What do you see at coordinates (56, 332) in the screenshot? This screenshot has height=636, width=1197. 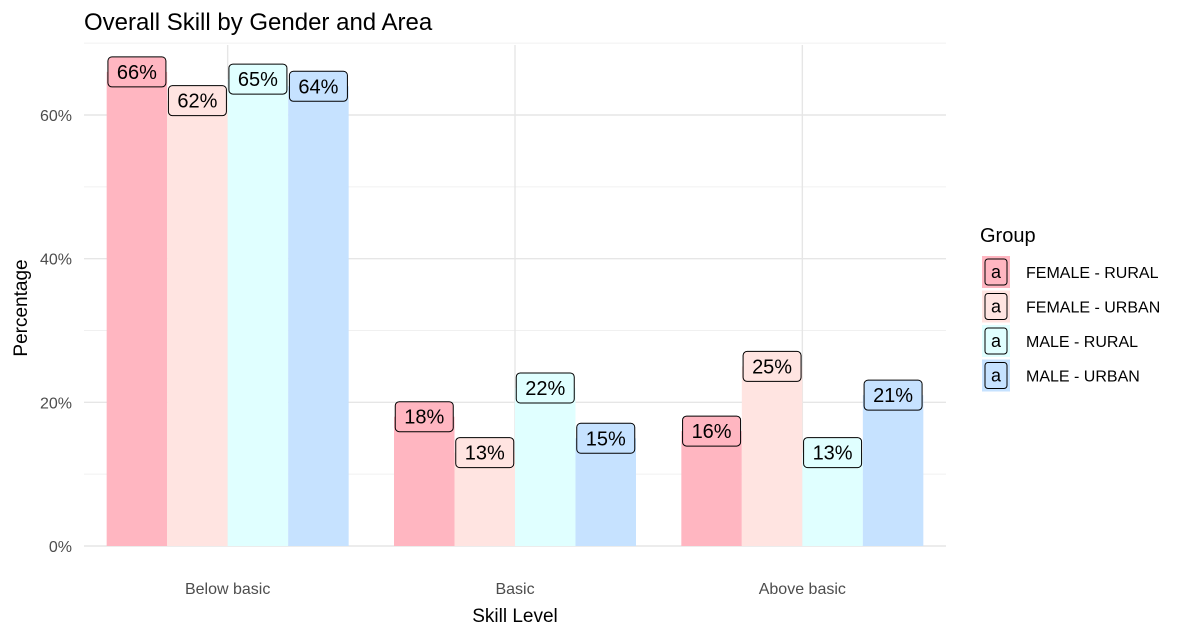 I see `y-axis-ticks: 0% 20% 40% 60%` at bounding box center [56, 332].